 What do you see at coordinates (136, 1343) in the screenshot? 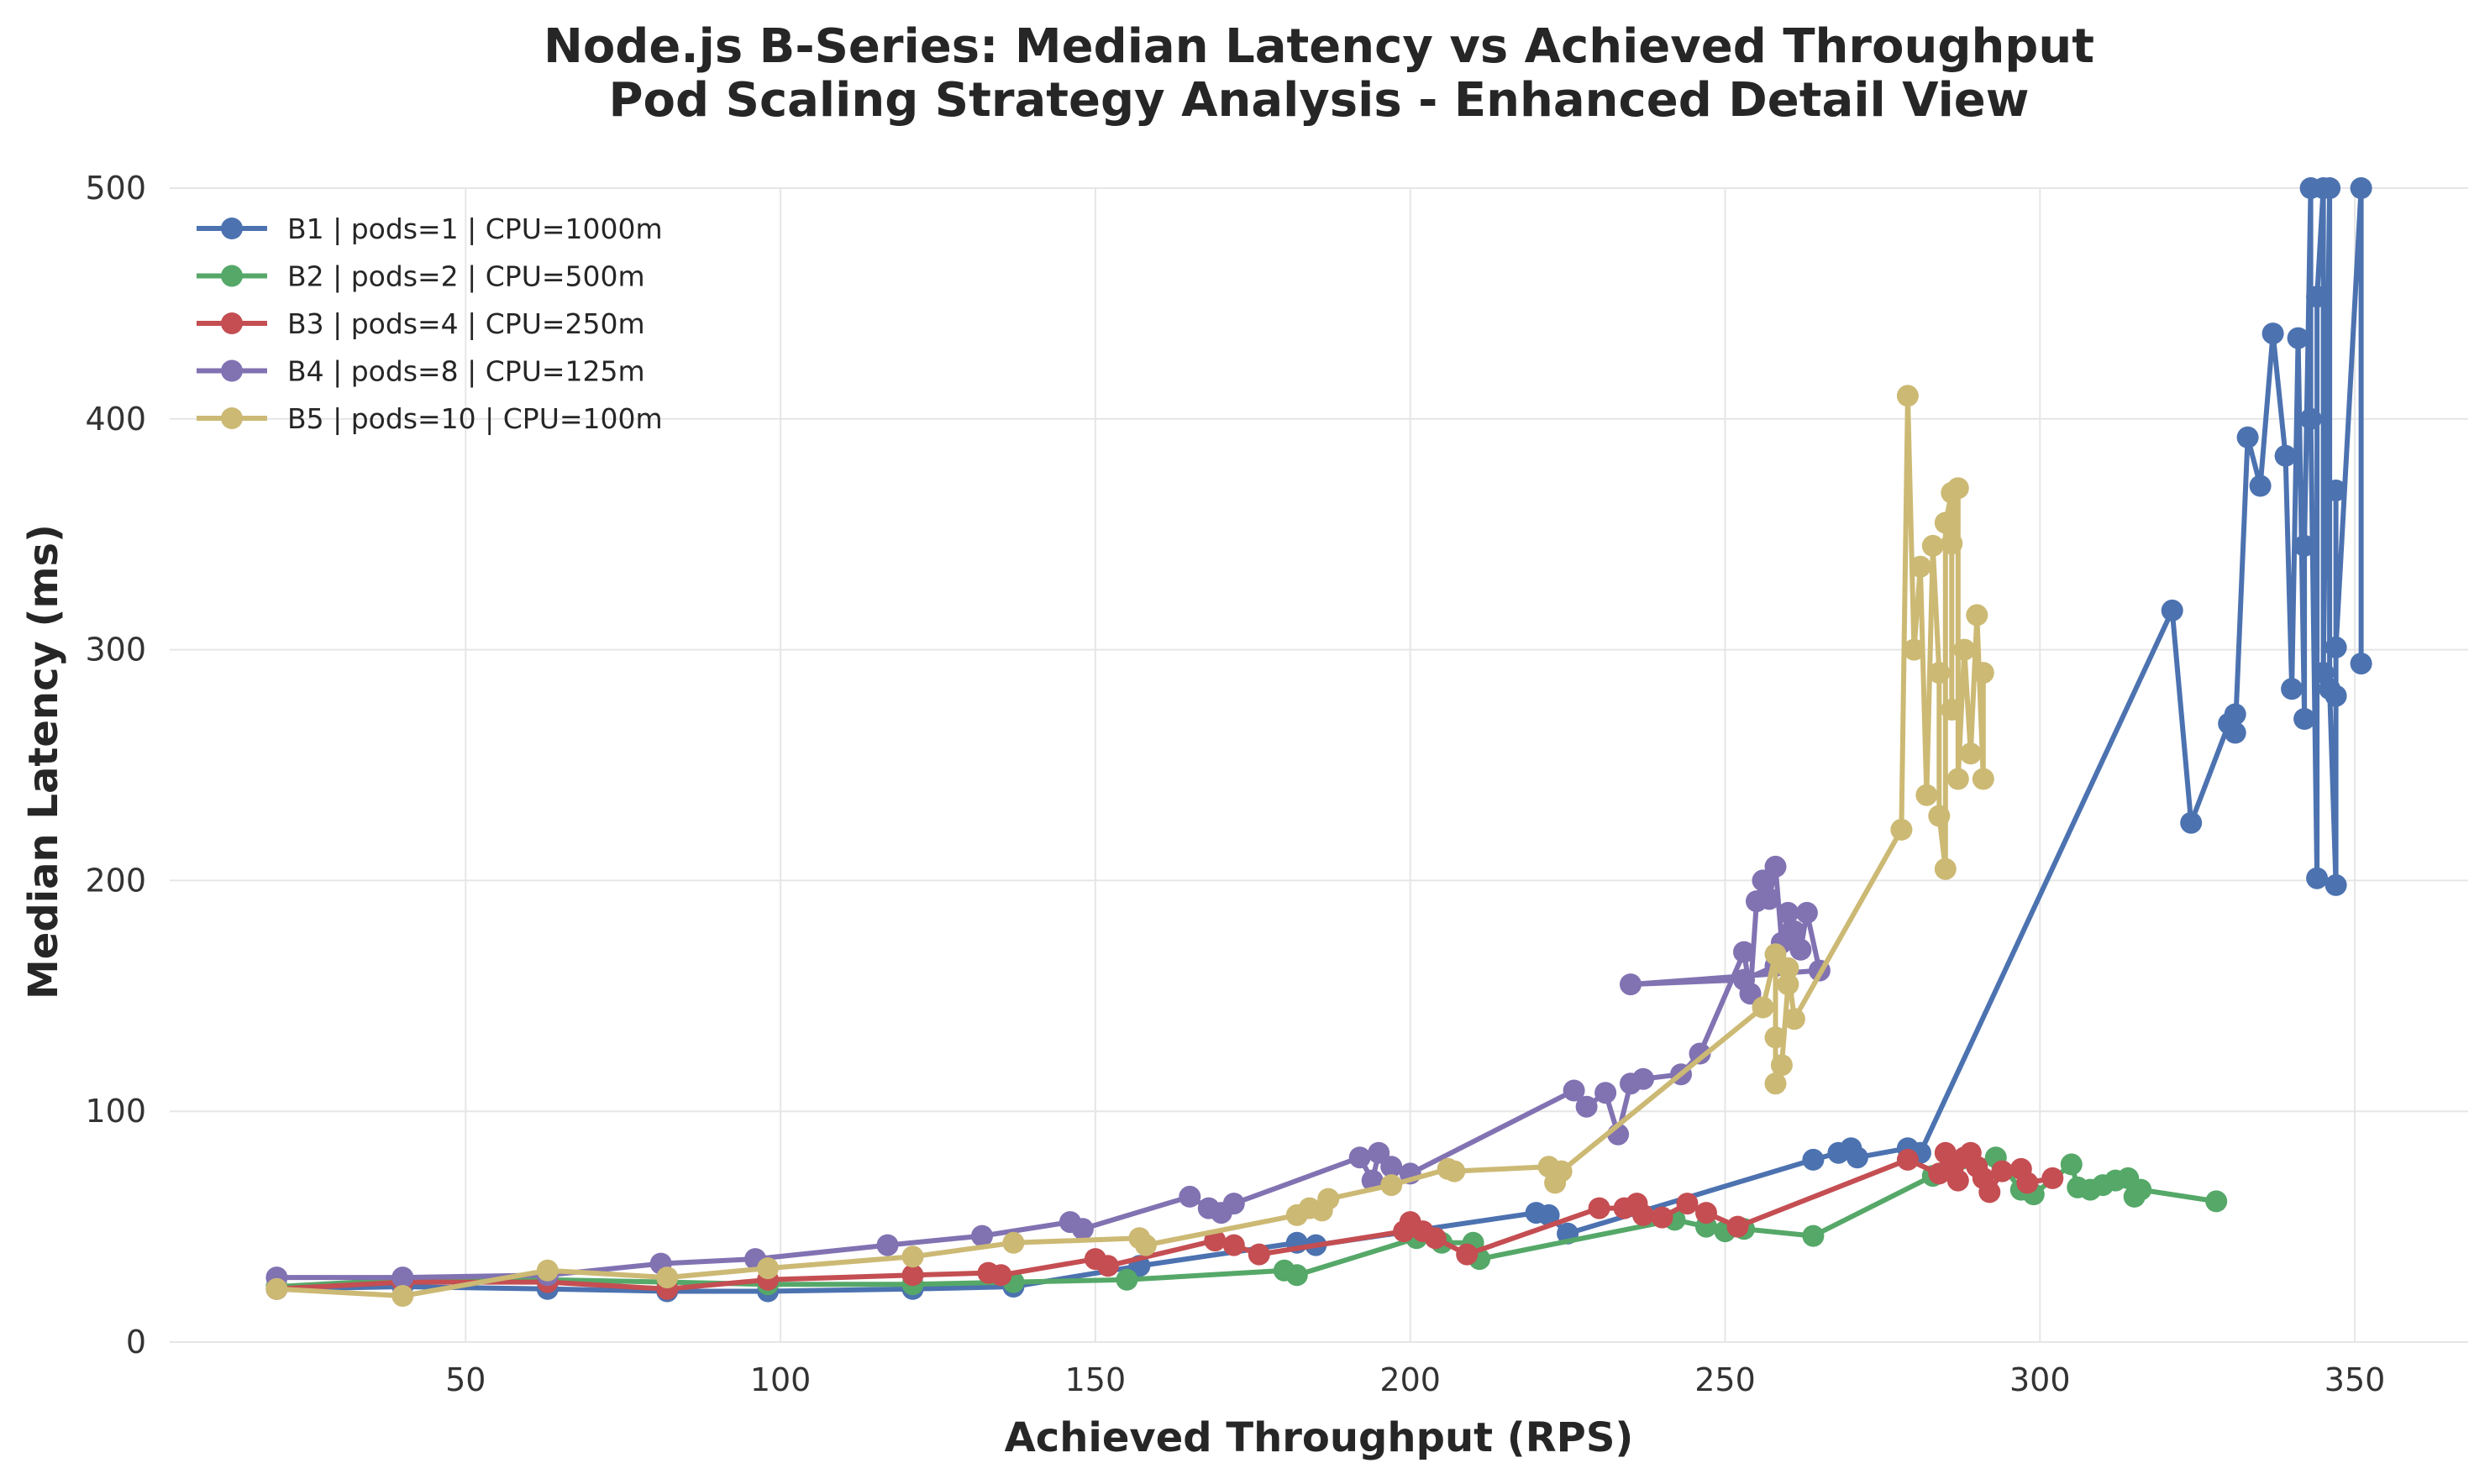
I see `y-tick-label: 0` at bounding box center [136, 1343].